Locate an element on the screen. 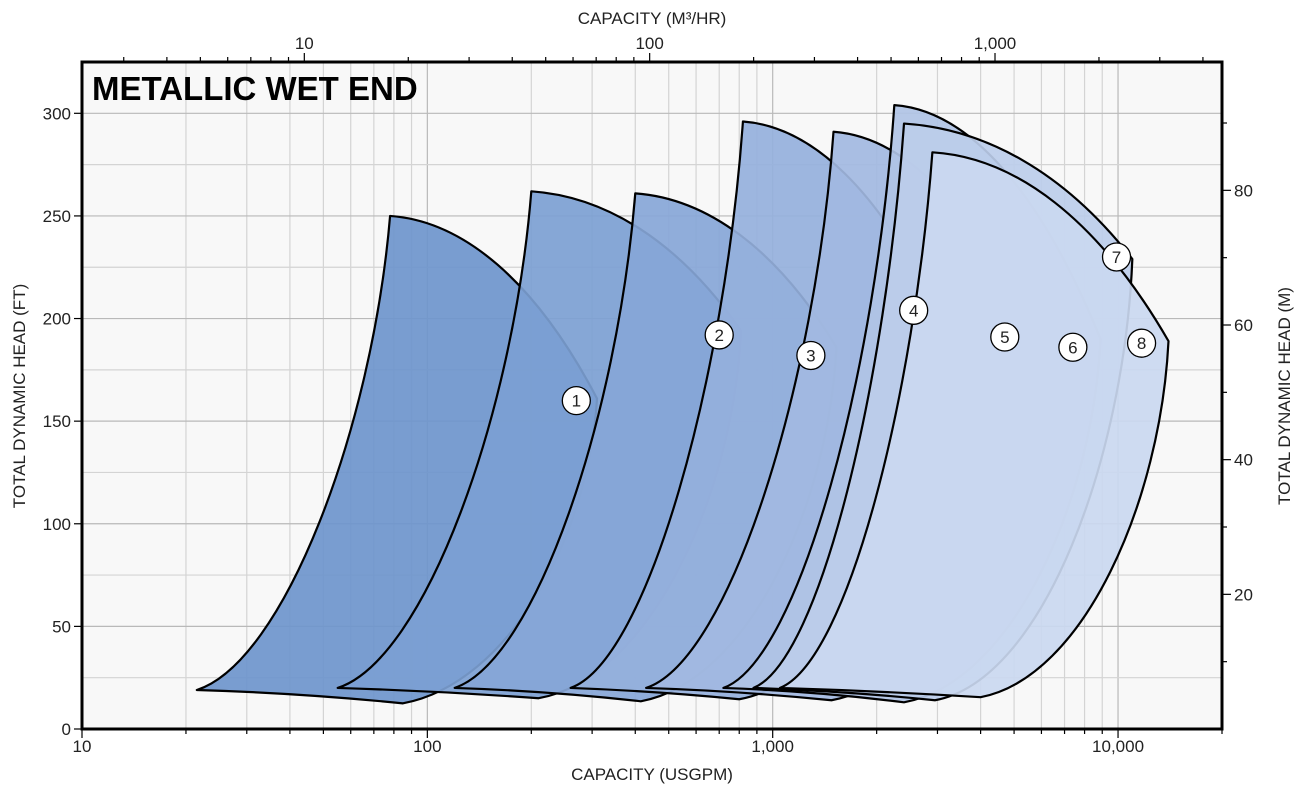 The height and width of the screenshot is (792, 1304). x2-tick-label: 10 is located at coordinates (304, 43).